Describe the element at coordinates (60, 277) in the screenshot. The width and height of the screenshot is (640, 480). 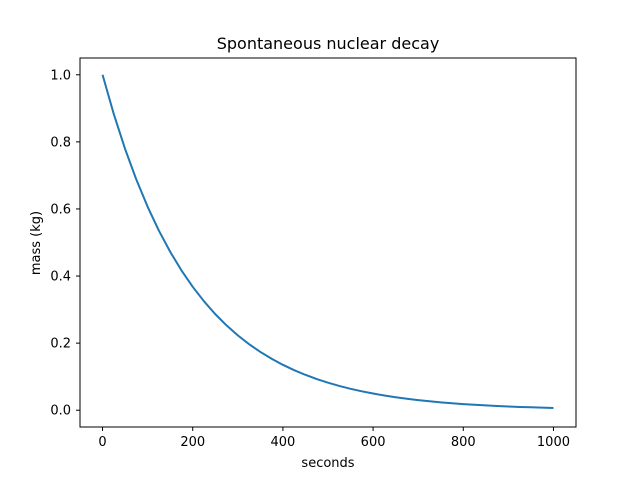
I see `y-tick-label: 0.4` at that location.